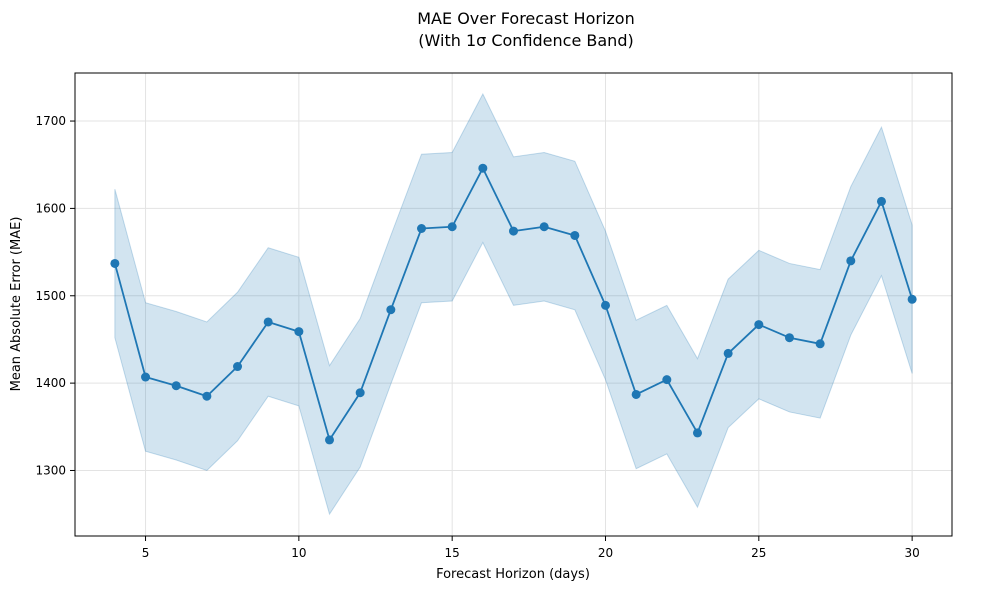  What do you see at coordinates (298, 553) in the screenshot?
I see `x-tick-label-1: 10` at bounding box center [298, 553].